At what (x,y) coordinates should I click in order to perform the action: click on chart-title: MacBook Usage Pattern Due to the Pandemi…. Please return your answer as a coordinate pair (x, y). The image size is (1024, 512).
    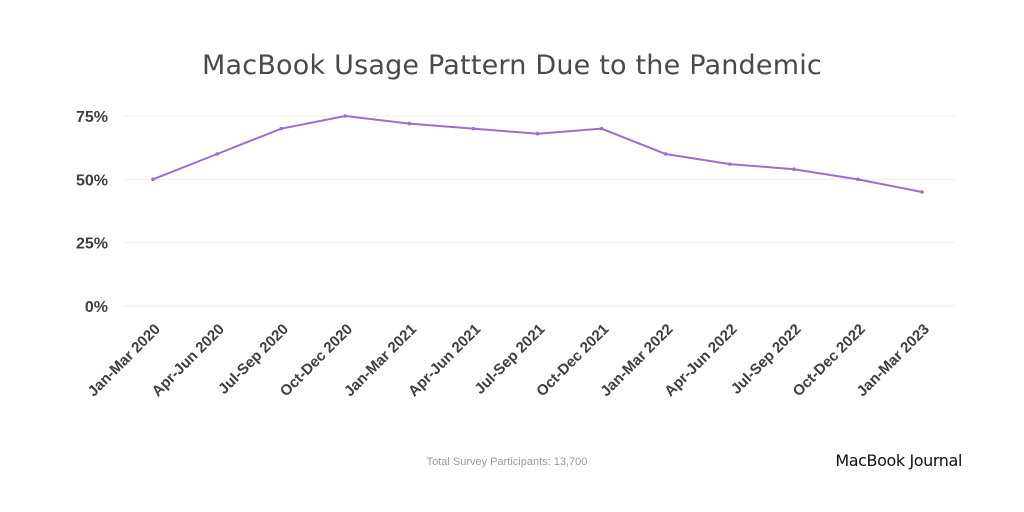
    Looking at the image, I should click on (512, 65).